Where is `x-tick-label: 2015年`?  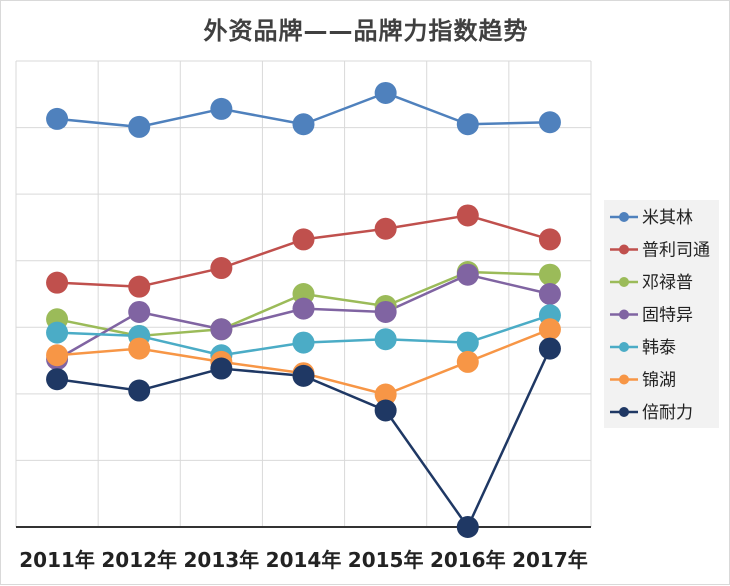 x-tick-label: 2015年 is located at coordinates (386, 560).